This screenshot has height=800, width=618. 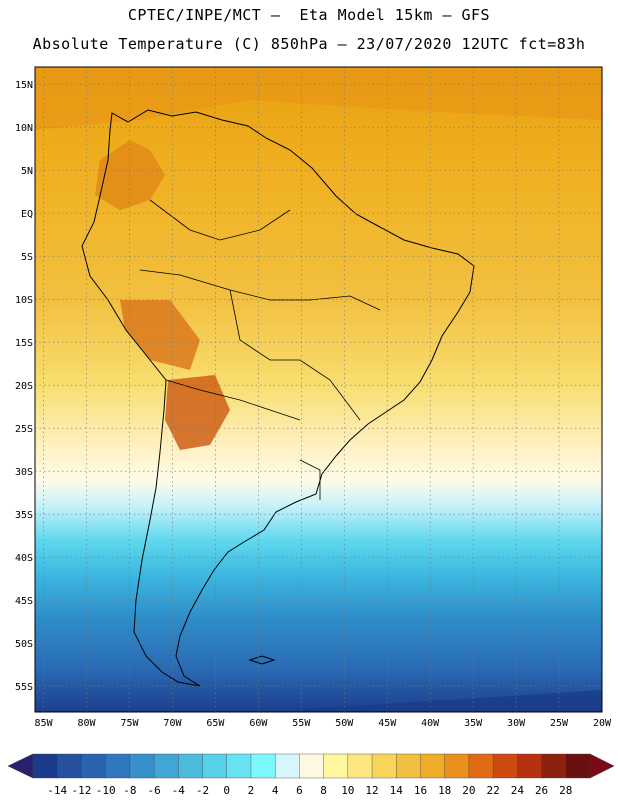 I want to click on country-borders, so click(x=260, y=349).